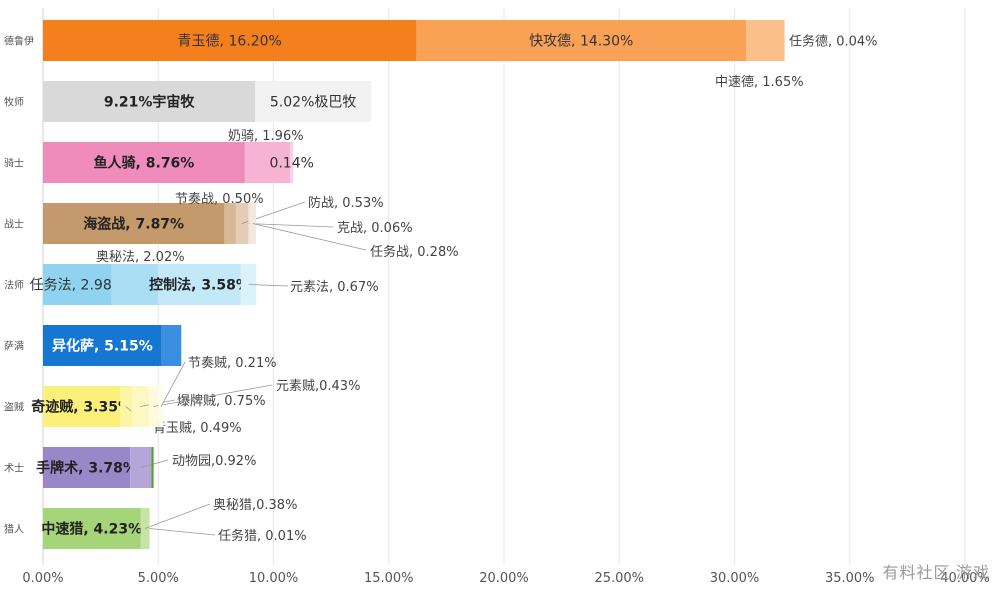  Describe the element at coordinates (936, 573) in the screenshot. I see `watermark: 有料社区 游戏` at that location.